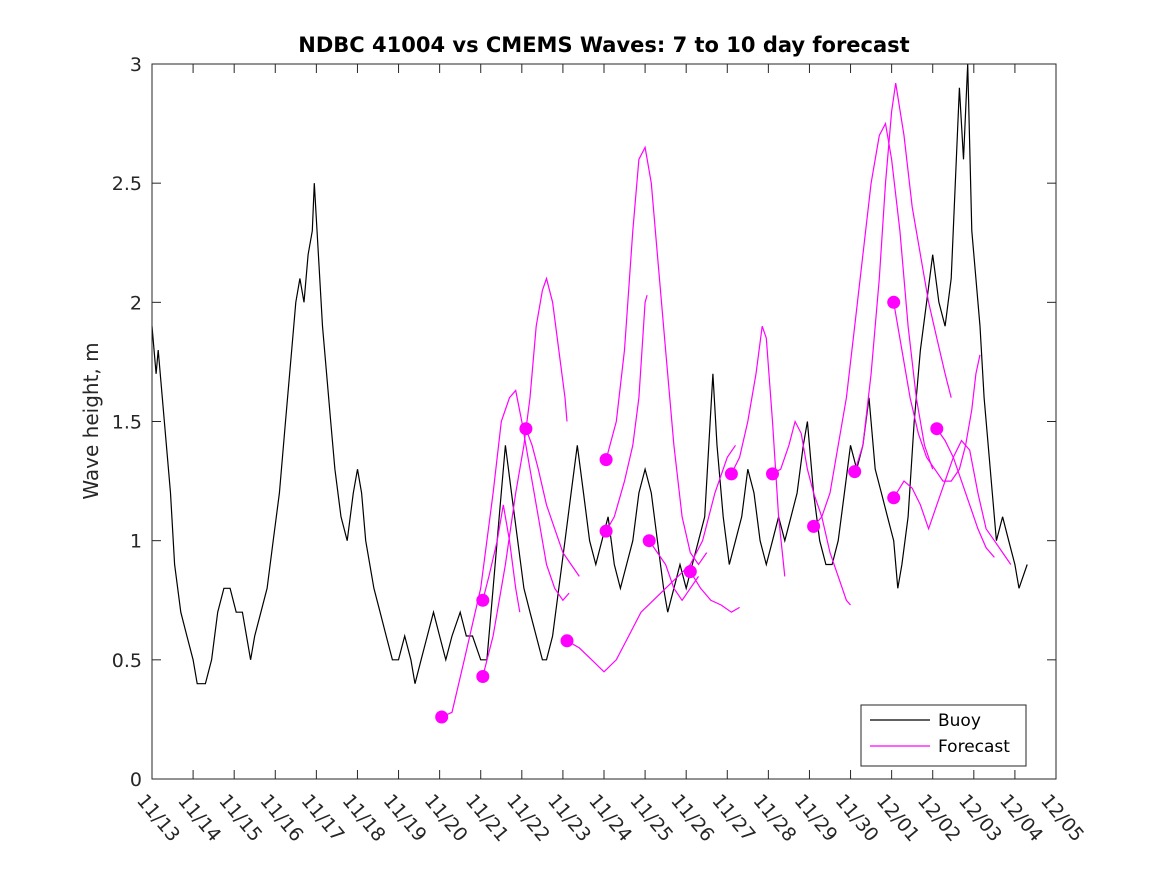 The image size is (1167, 875). I want to click on legend-forecast-label: Forecast, so click(974, 747).